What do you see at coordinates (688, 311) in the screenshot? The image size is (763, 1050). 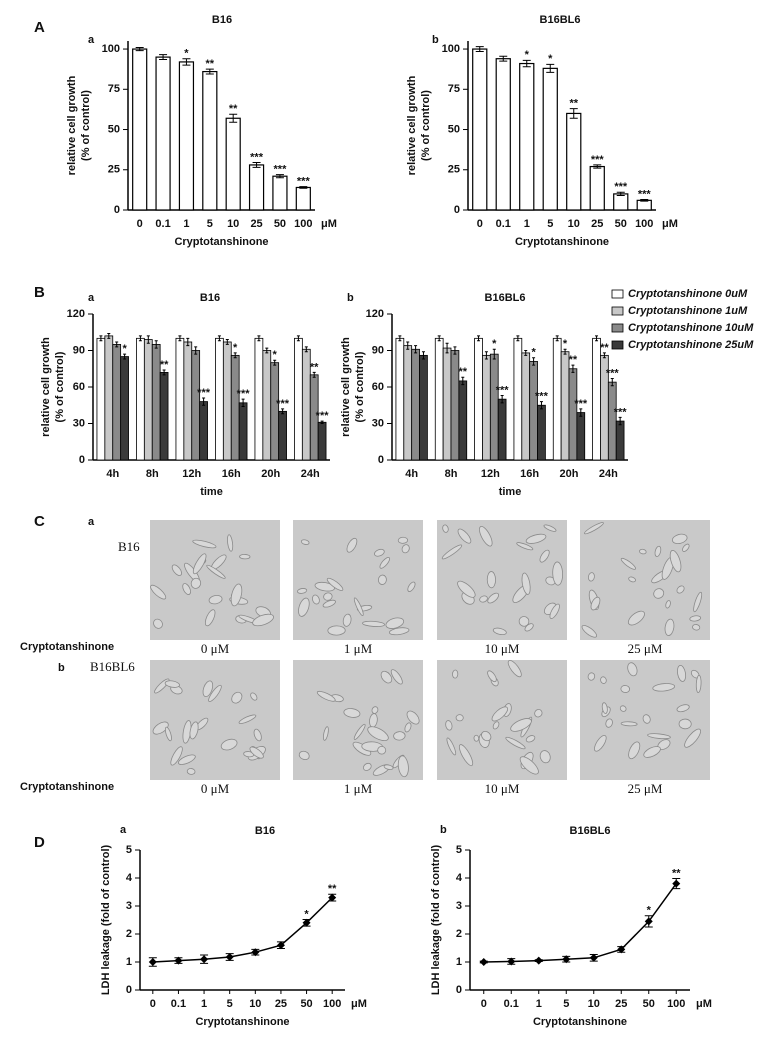 I see `legend-label: Cryptotanshinone 1uM` at bounding box center [688, 311].